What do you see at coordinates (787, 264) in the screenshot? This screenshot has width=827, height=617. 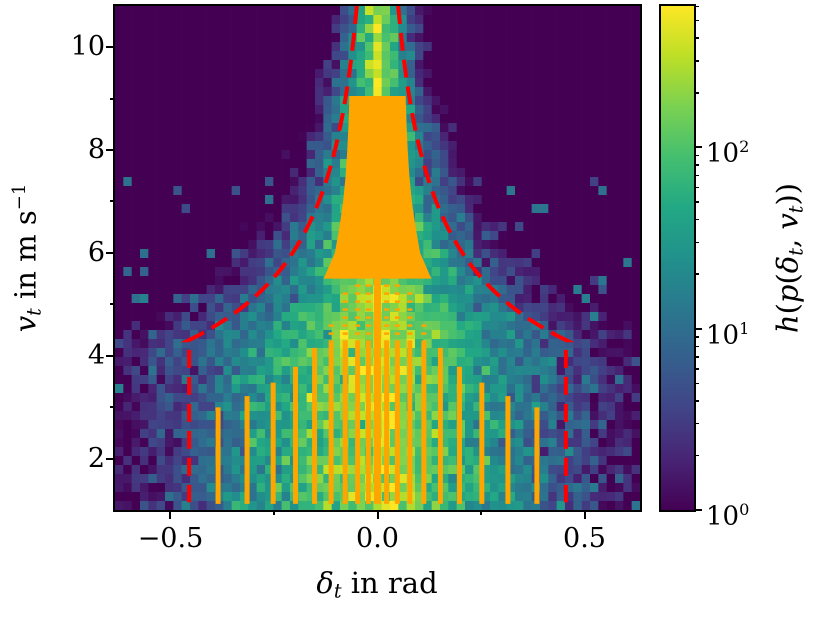 I see `colorbar-label-part: δ` at bounding box center [787, 264].